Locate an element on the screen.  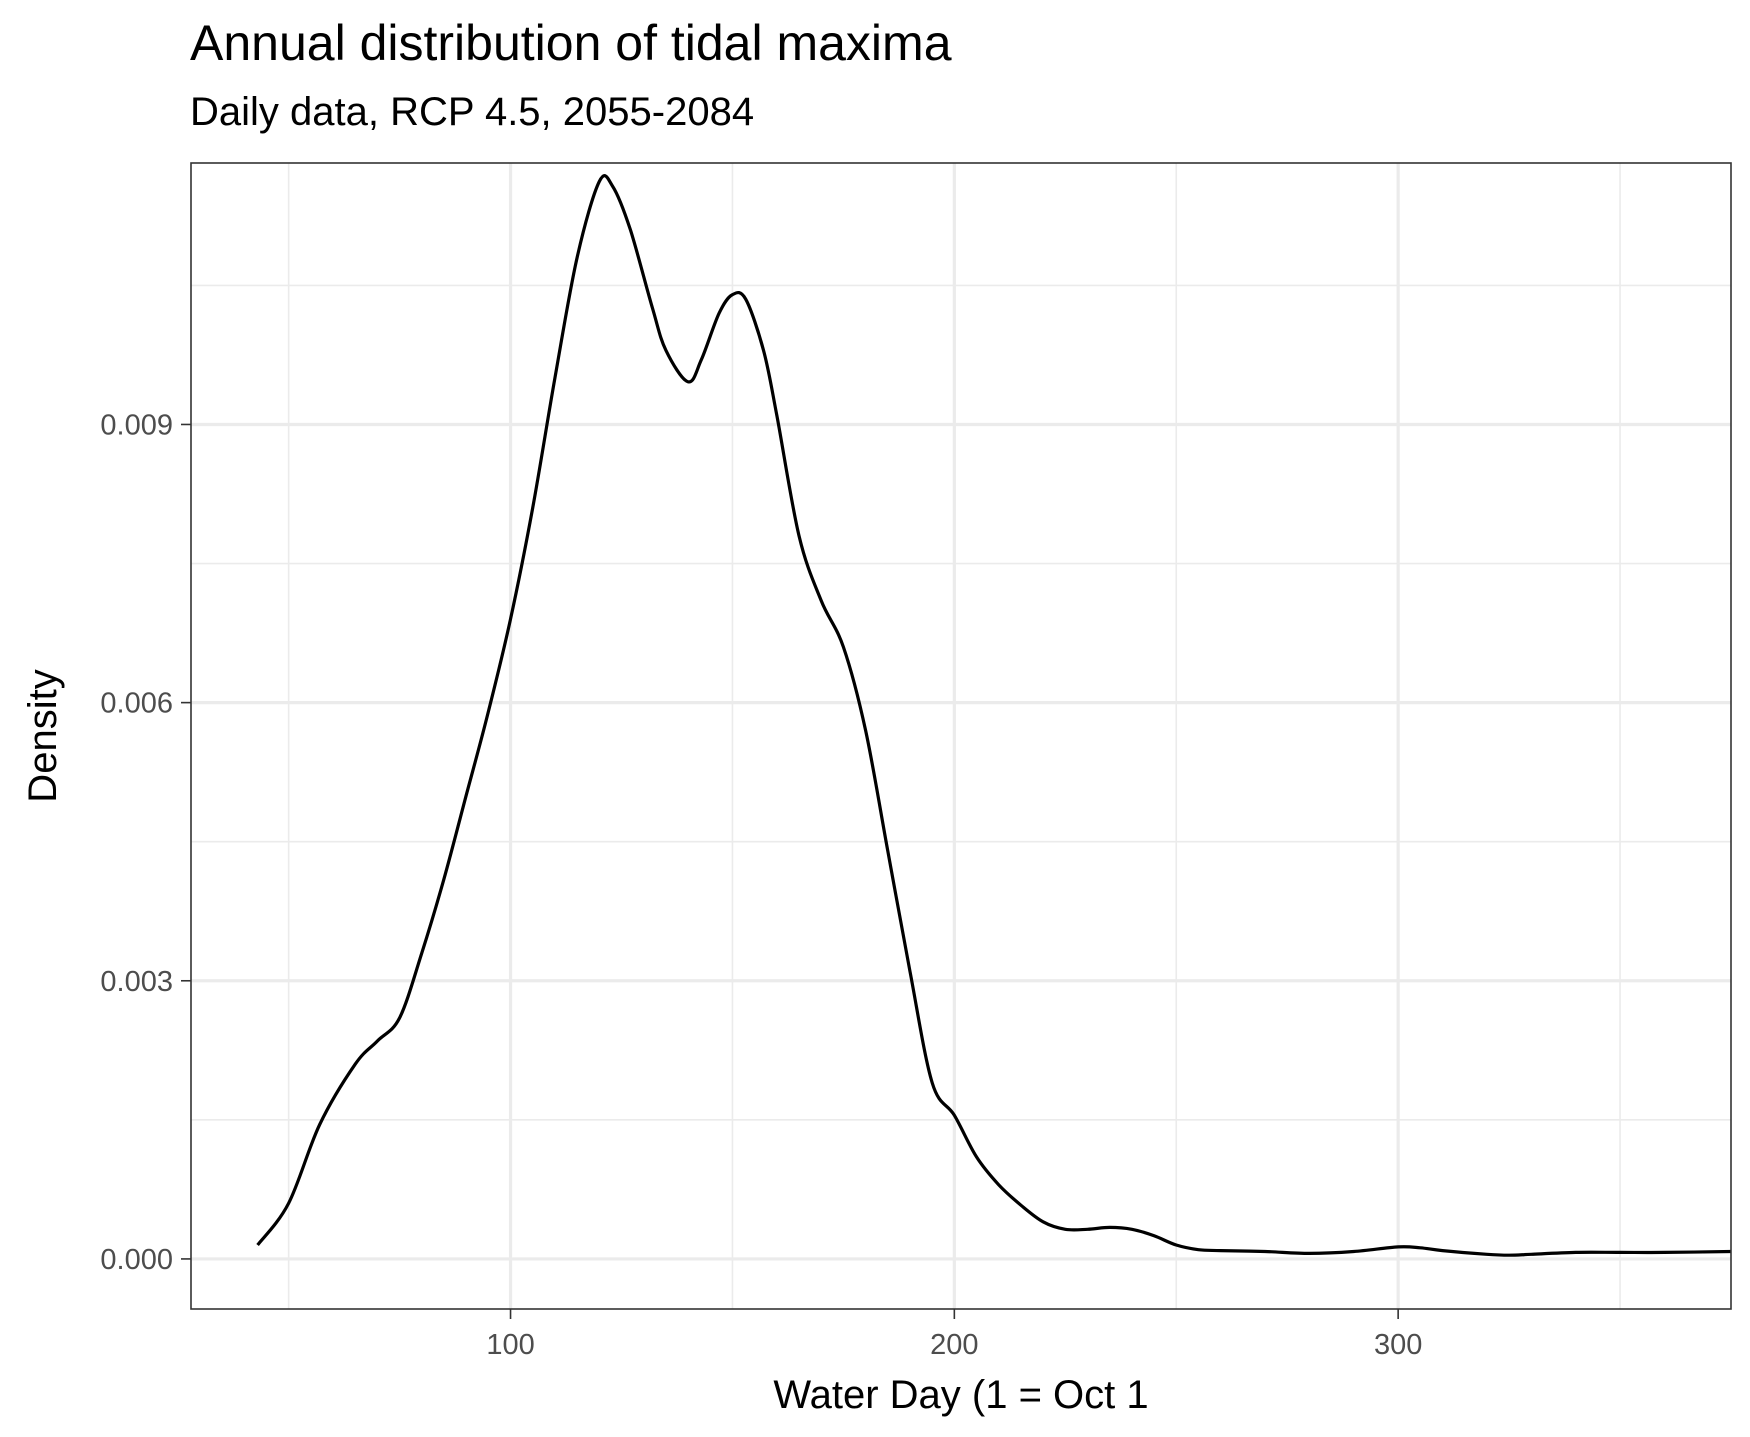
x-axis-title: Water Day (1 = Oct 1 is located at coordinates (960, 1395).